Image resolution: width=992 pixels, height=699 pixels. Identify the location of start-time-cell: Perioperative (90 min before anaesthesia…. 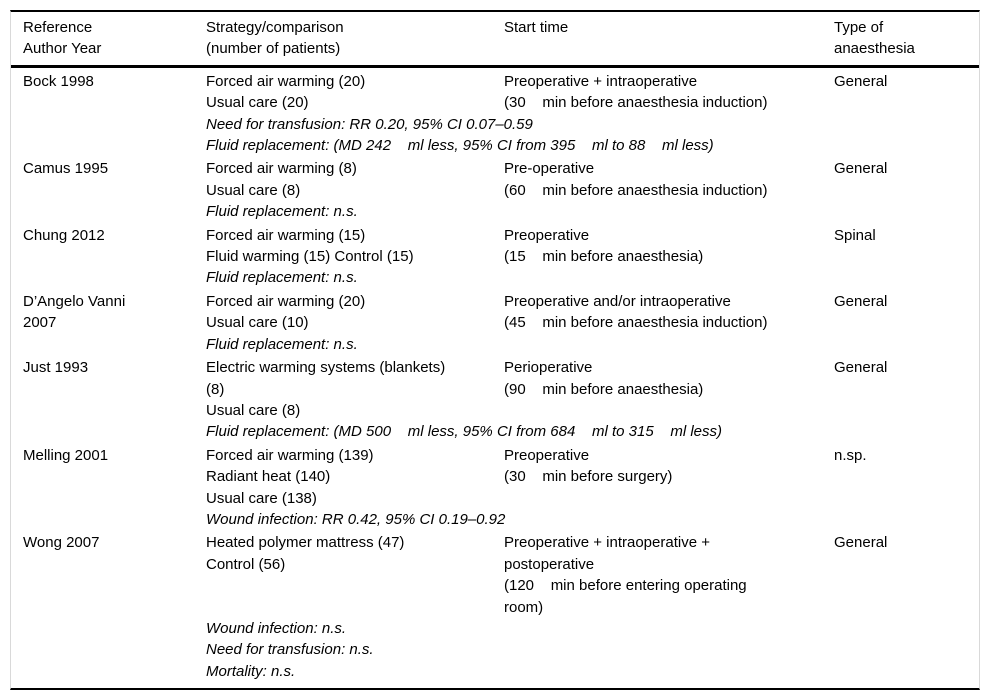
(604, 378).